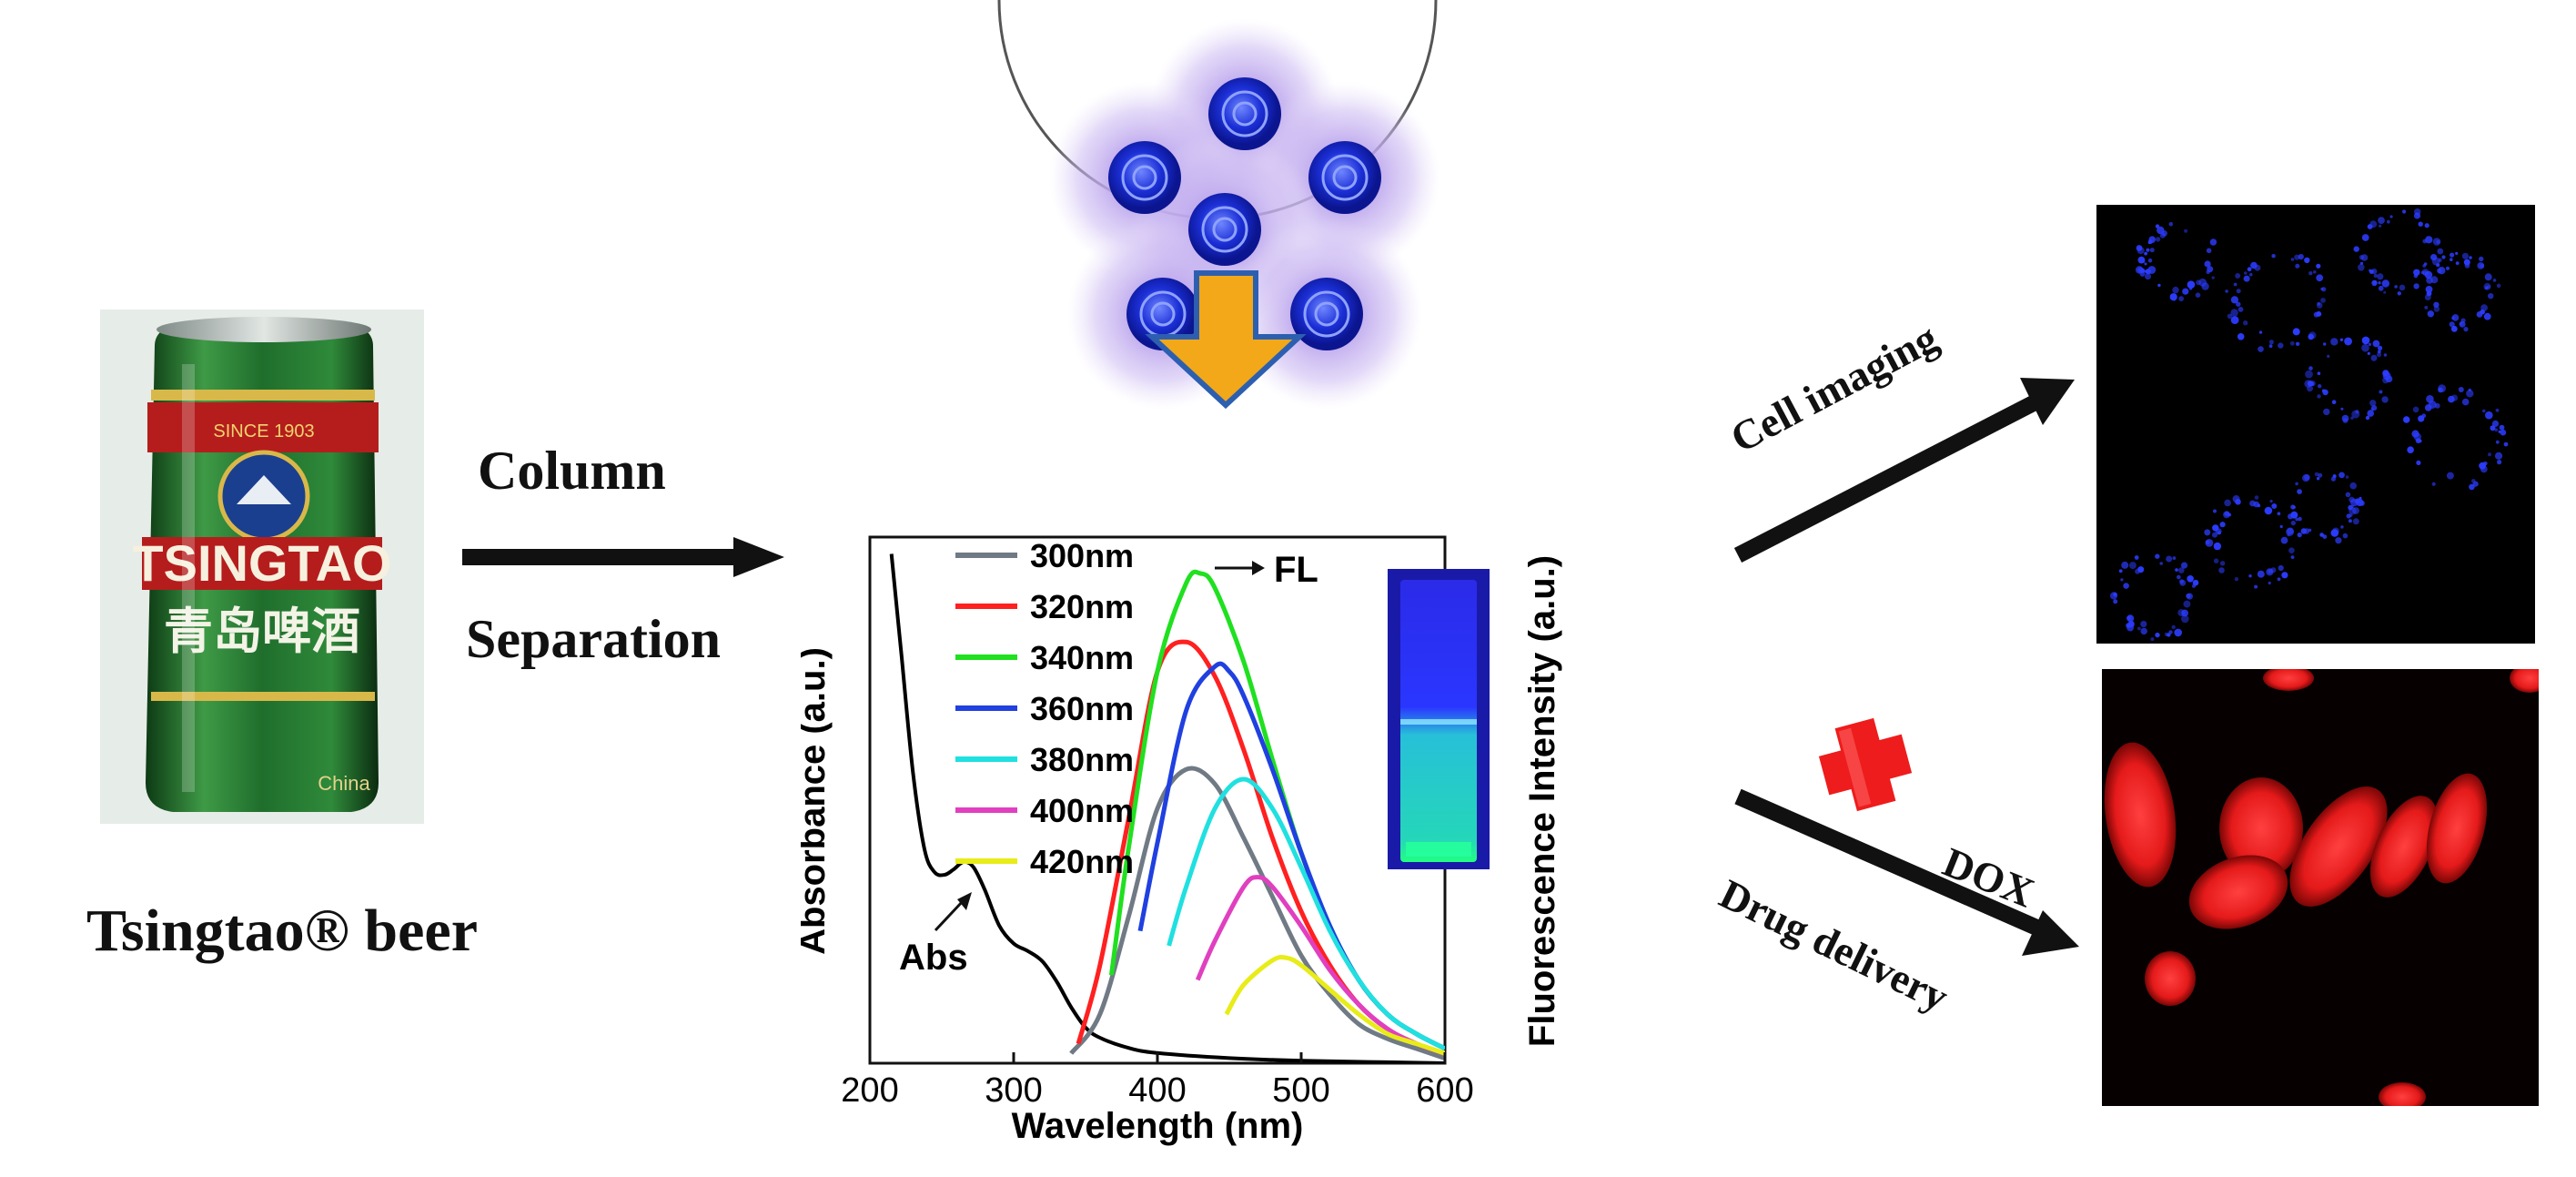  Describe the element at coordinates (344, 783) in the screenshot. I see `can-china-text: China` at that location.